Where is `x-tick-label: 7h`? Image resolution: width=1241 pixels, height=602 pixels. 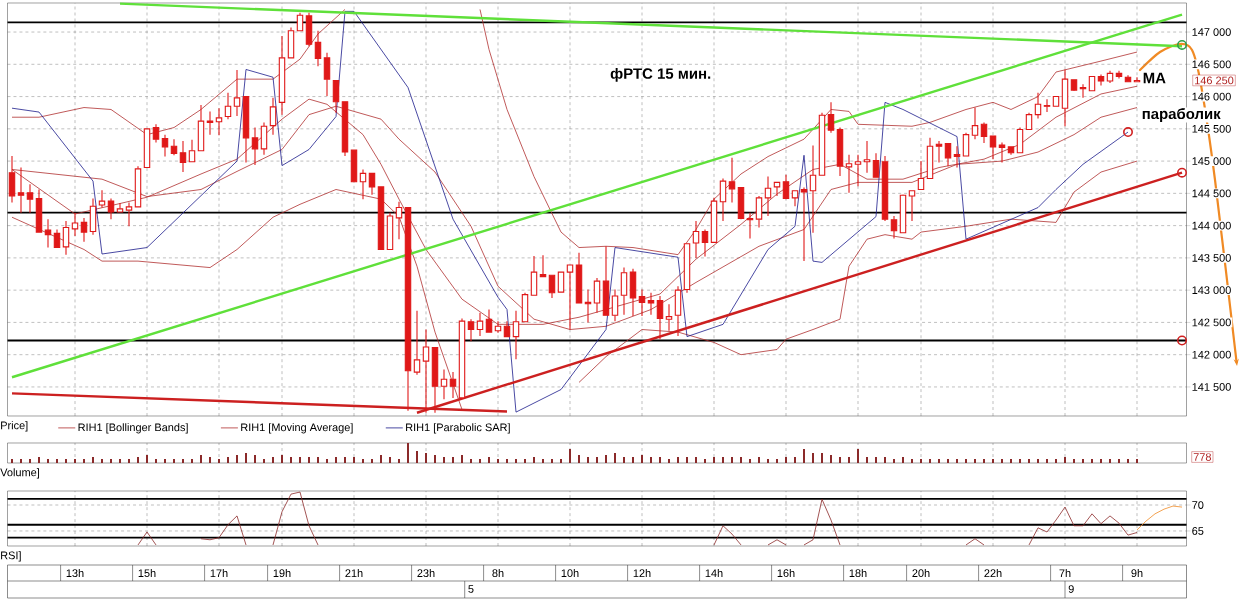 x-tick-label: 7h is located at coordinates (1065, 573).